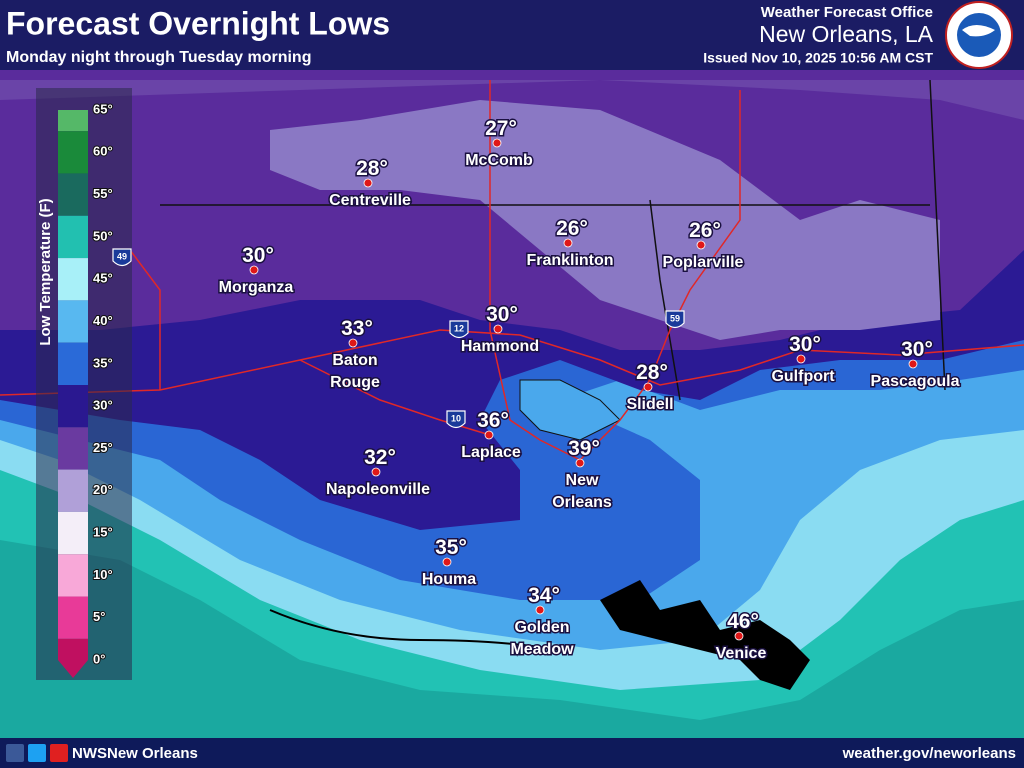  I want to click on legend-label: 55°, so click(103, 193).